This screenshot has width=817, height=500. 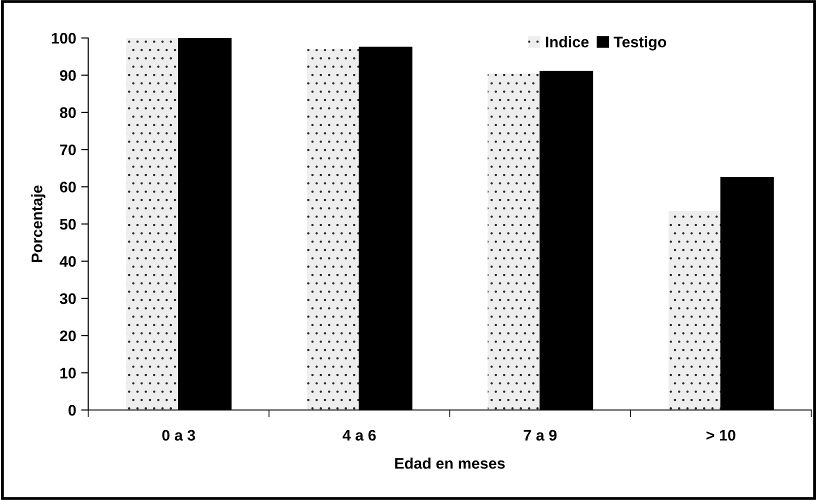 I want to click on y-tick-label: 0, so click(x=72, y=410).